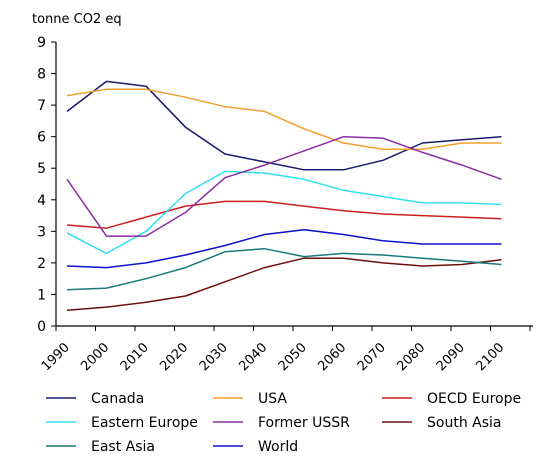 The image size is (554, 469). I want to click on y-tick-label: 1, so click(41, 295).